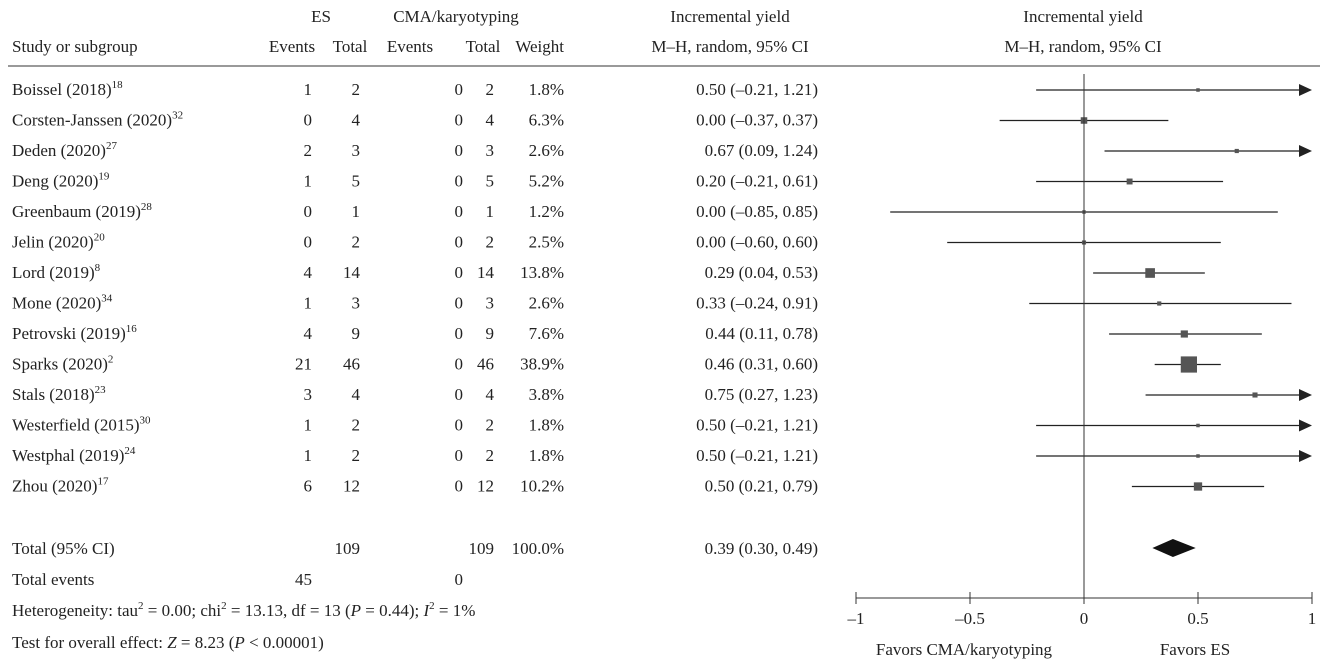 The height and width of the screenshot is (664, 1331). I want to click on study-row: Deden (2020)27 2 3 0 3 2.6% 0.67 (0.09, 1.24), so click(662, 150).